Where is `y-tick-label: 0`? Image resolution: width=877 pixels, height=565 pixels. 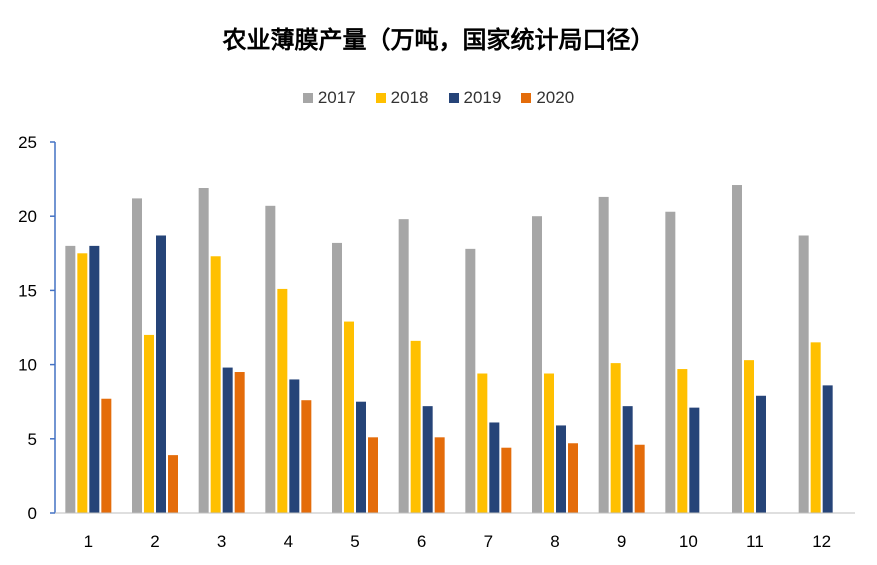 y-tick-label: 0 is located at coordinates (32, 513).